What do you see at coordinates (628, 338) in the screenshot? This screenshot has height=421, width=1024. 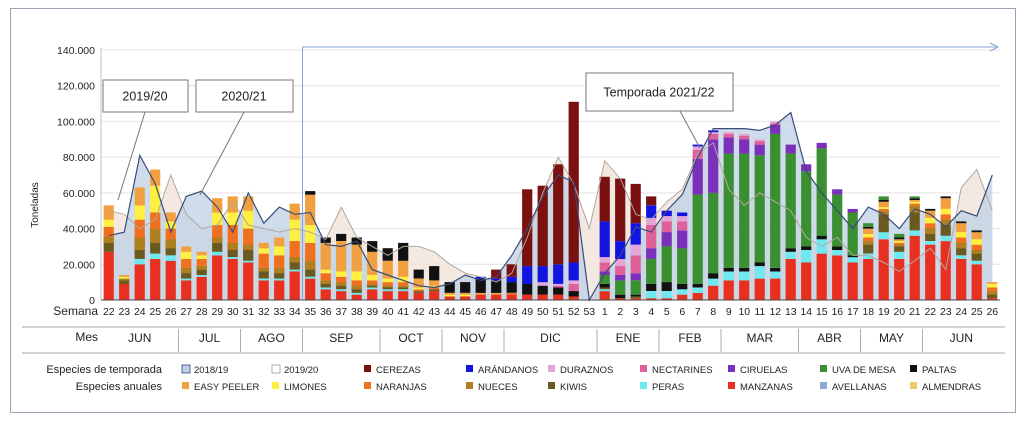 I see `month-label: ENE` at bounding box center [628, 338].